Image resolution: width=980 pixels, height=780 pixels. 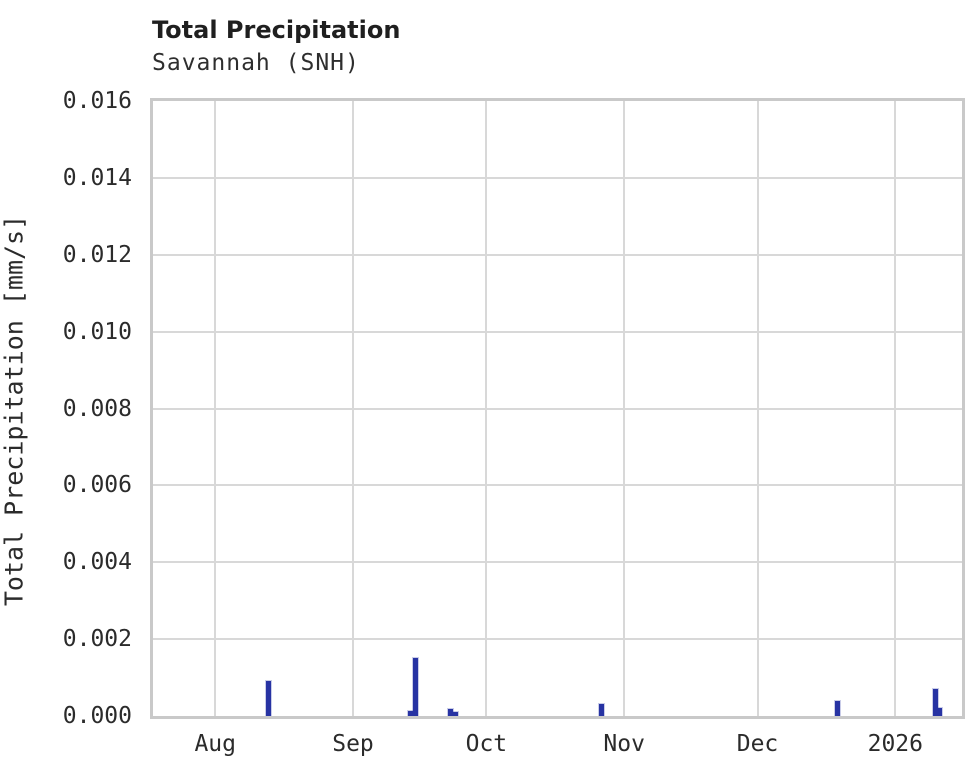 I want to click on chart-title: Total Precipitation, so click(x=276, y=30).